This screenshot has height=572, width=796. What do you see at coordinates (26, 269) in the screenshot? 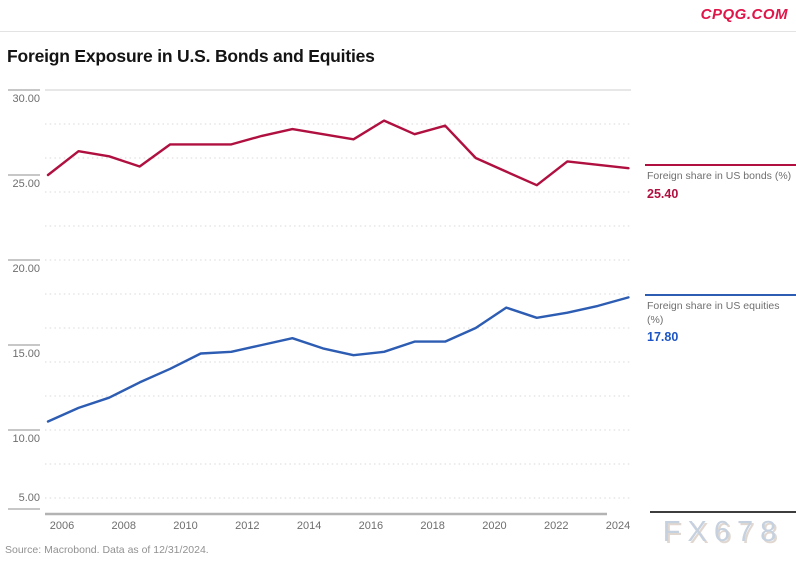
I see `y-tick-label: 20.00` at bounding box center [26, 269].